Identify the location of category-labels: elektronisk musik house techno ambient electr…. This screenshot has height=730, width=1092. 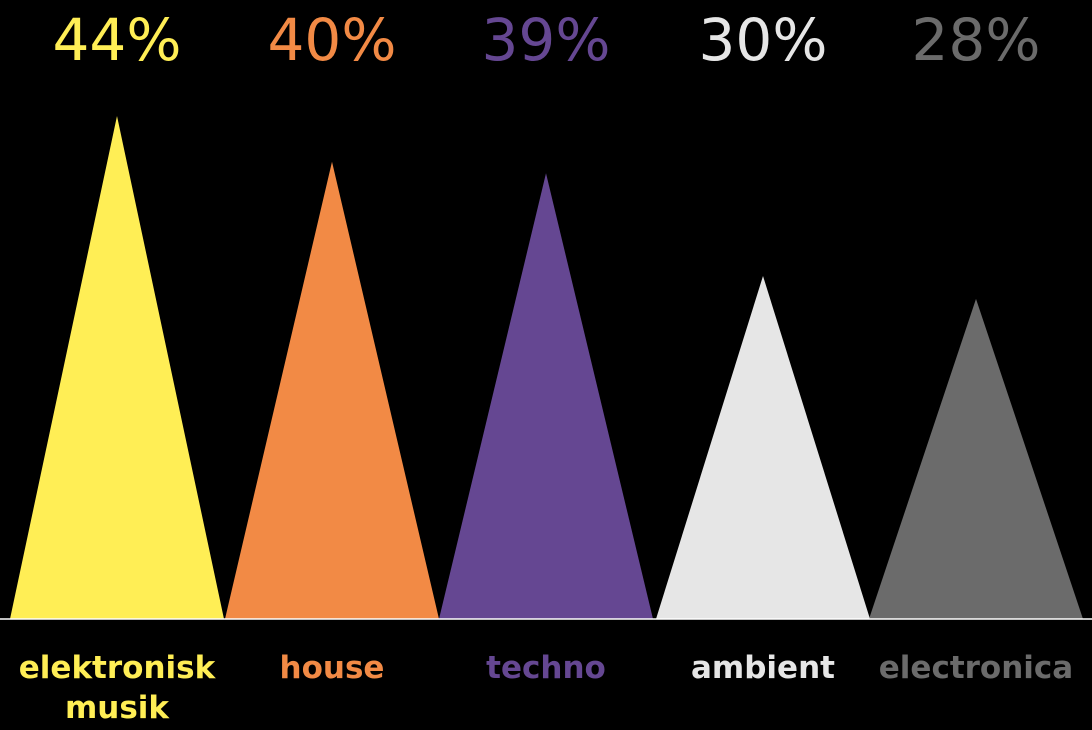
(546, 688).